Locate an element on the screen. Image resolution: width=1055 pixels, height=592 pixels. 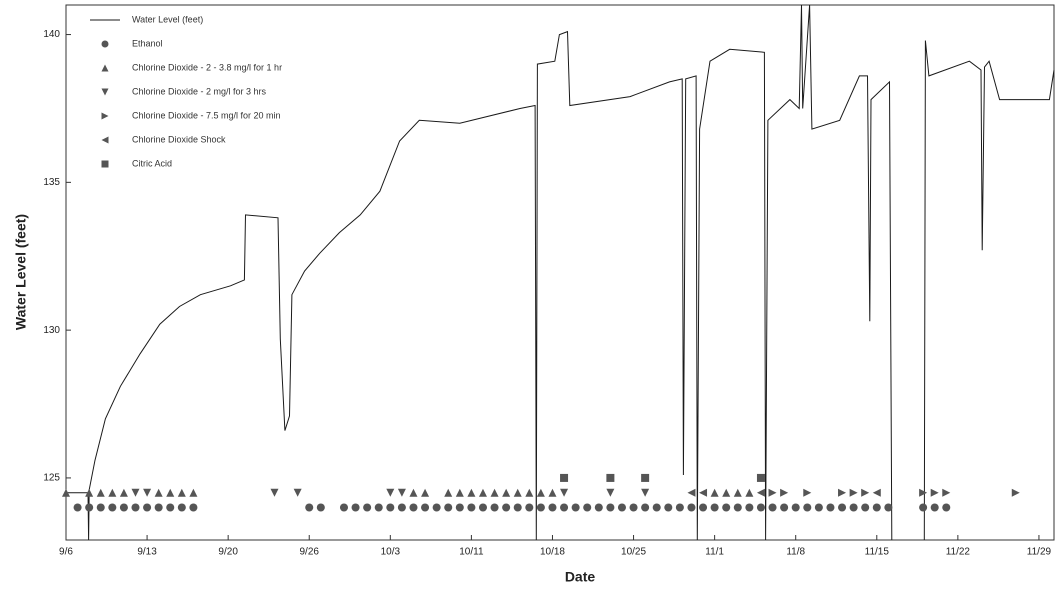
legend-label: Chlorine Dioxide - 2 - 3.8 mg/l for 1 hr is located at coordinates (207, 67).